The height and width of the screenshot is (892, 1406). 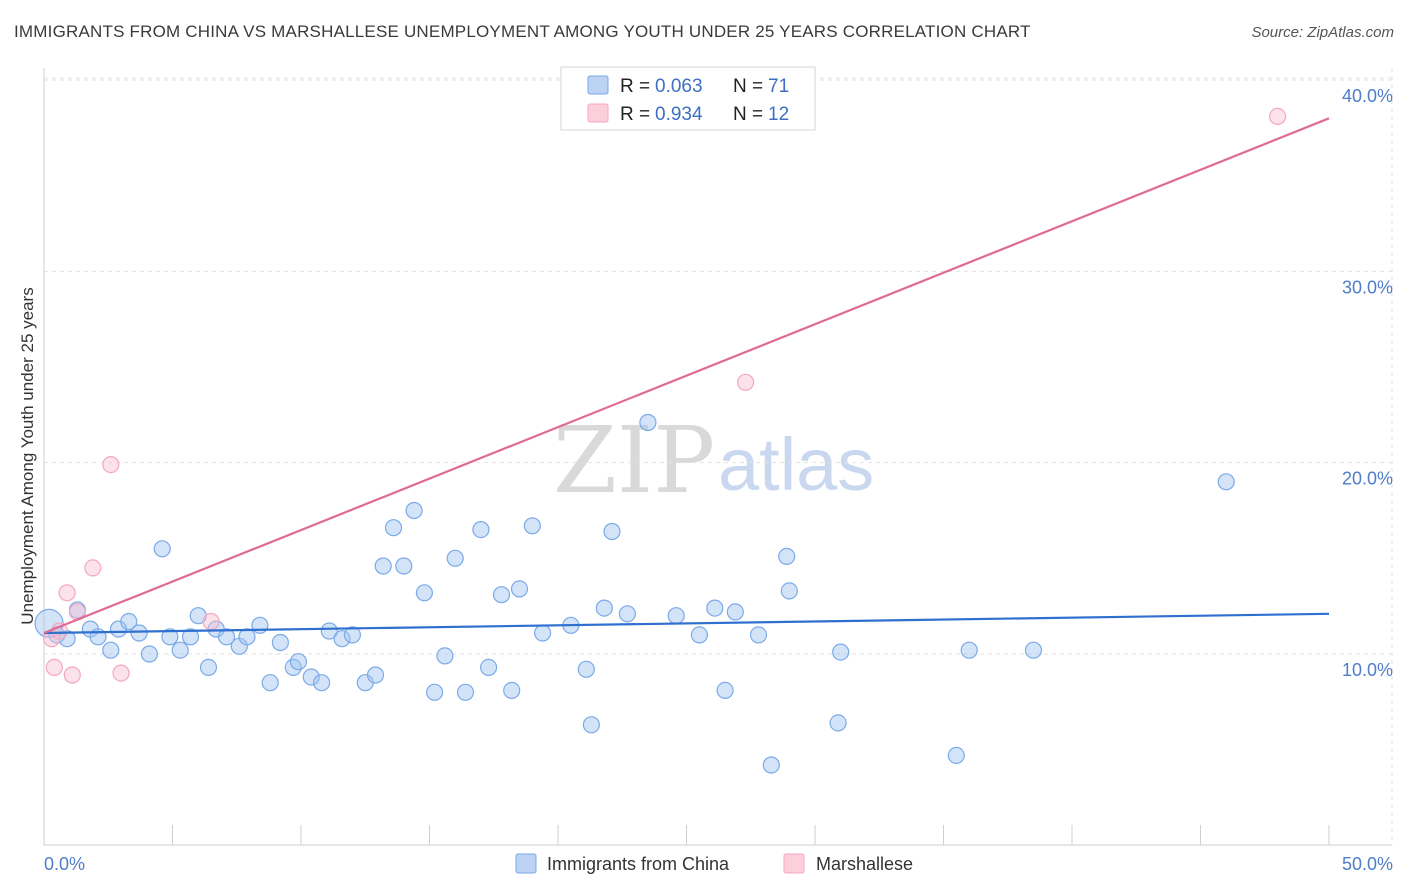 What do you see at coordinates (1367, 479) in the screenshot?
I see `y-tick-label: 20.0%` at bounding box center [1367, 479].